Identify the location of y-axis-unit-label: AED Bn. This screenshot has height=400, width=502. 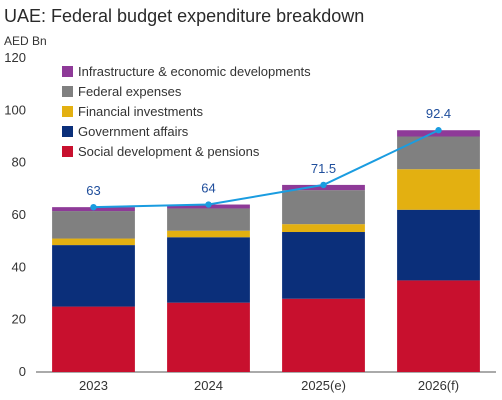
(25, 41).